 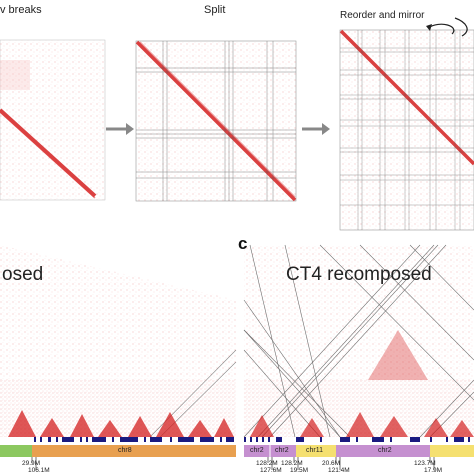 I want to click on step3-label: Reorder and mirror, so click(x=382, y=15).